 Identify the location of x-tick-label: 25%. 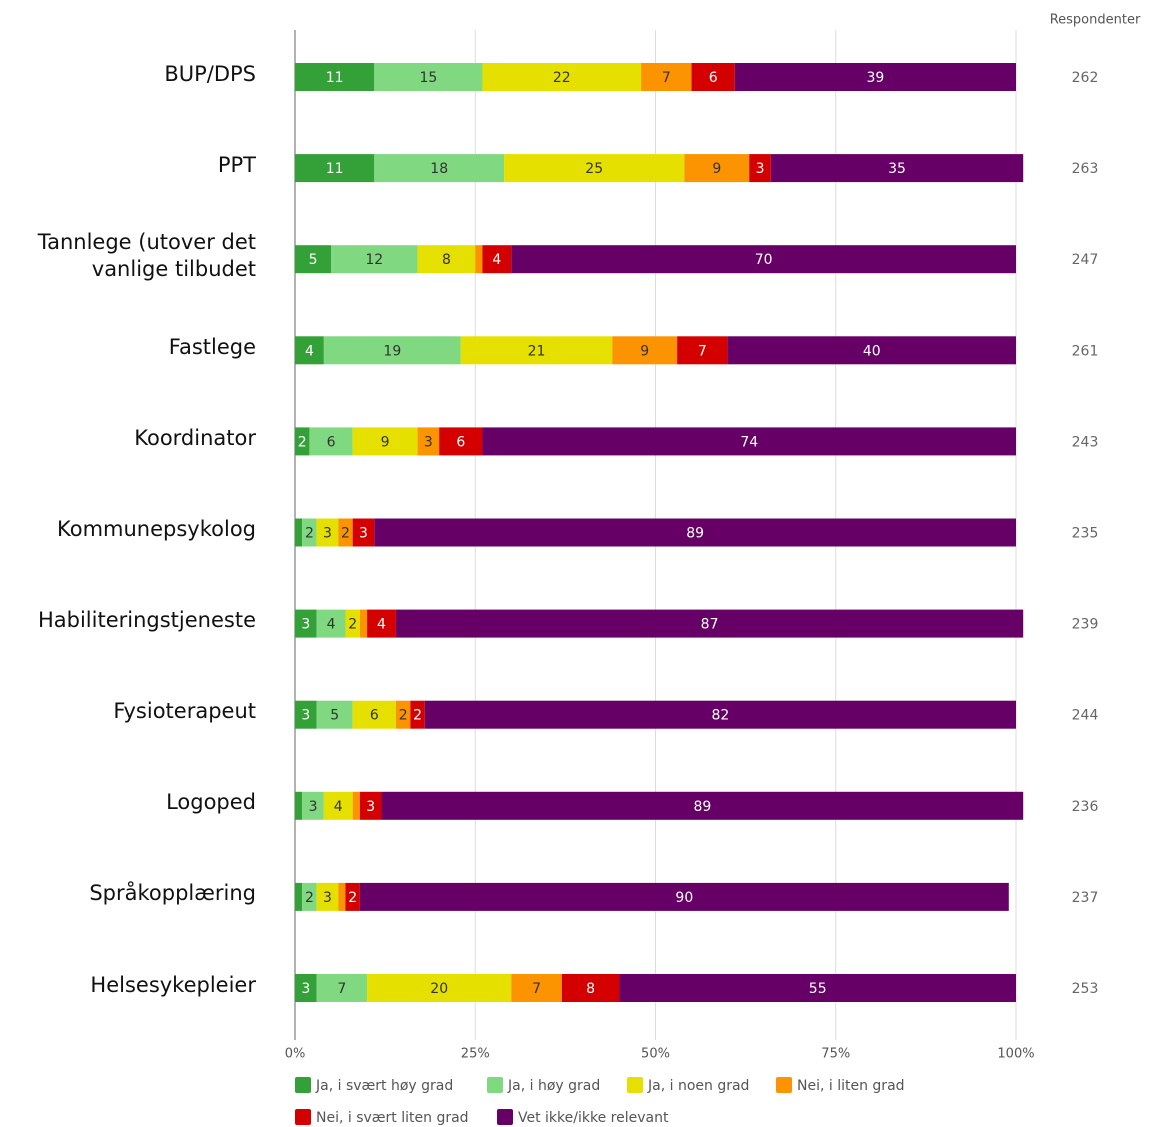
(475, 1054).